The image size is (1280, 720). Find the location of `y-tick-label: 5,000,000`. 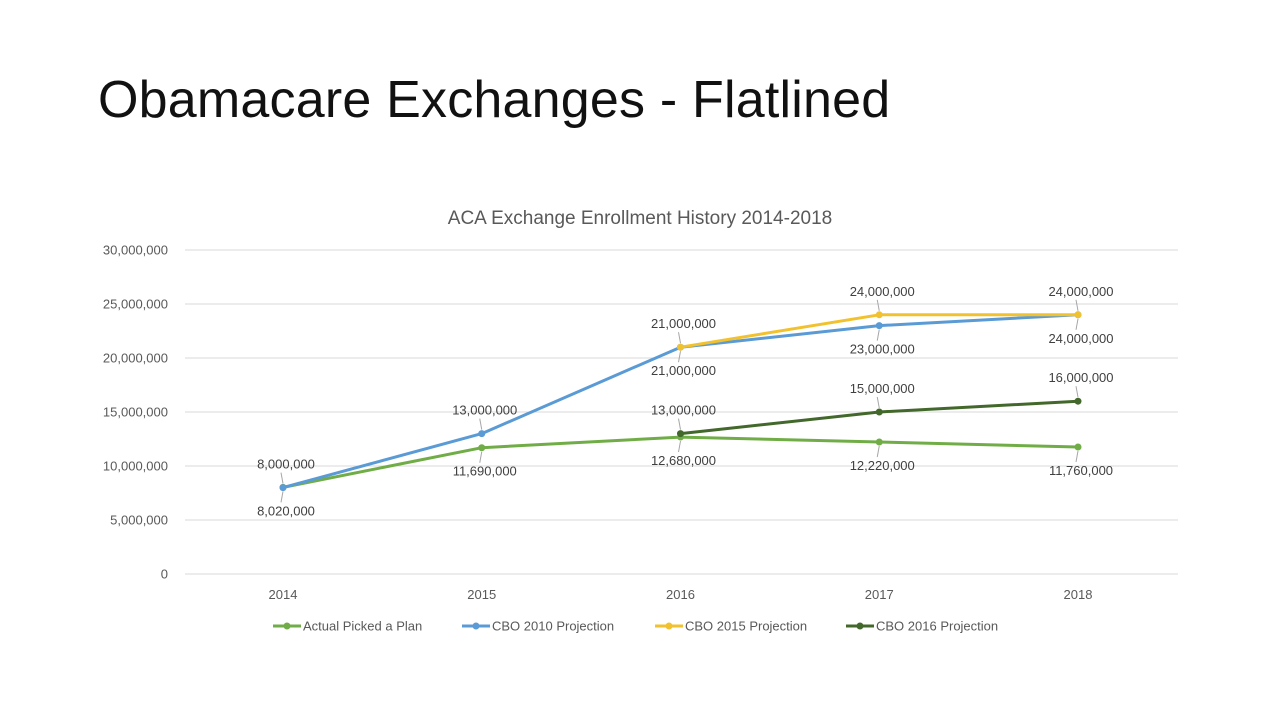

y-tick-label: 5,000,000 is located at coordinates (139, 520).